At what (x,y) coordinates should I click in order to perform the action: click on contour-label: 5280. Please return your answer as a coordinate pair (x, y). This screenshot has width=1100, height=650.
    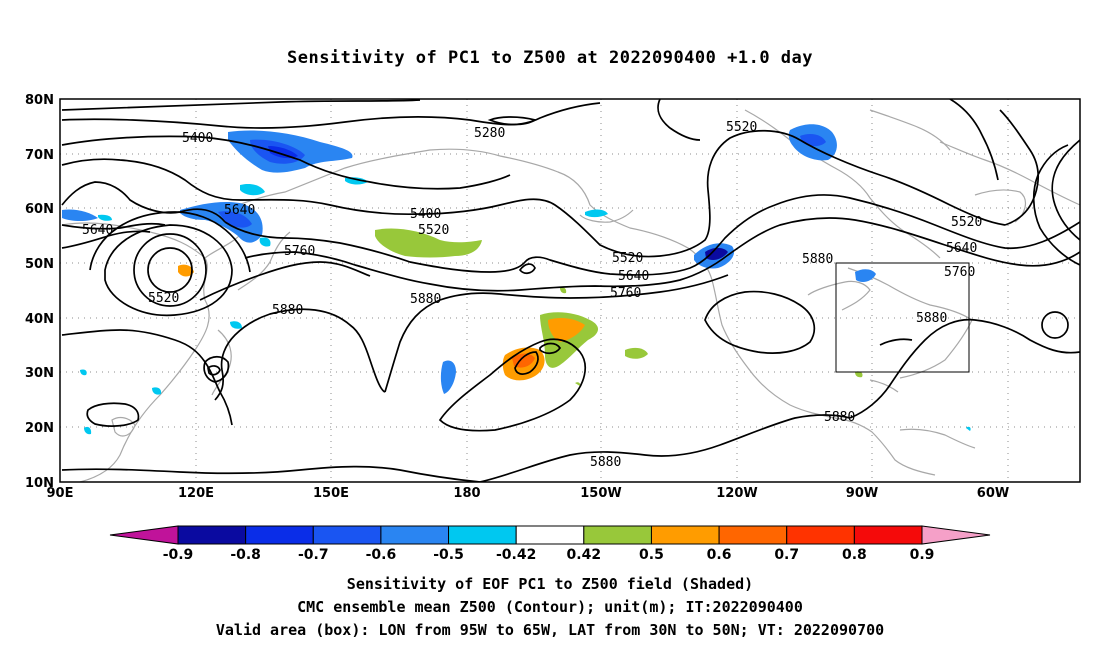
    Looking at the image, I should click on (489, 133).